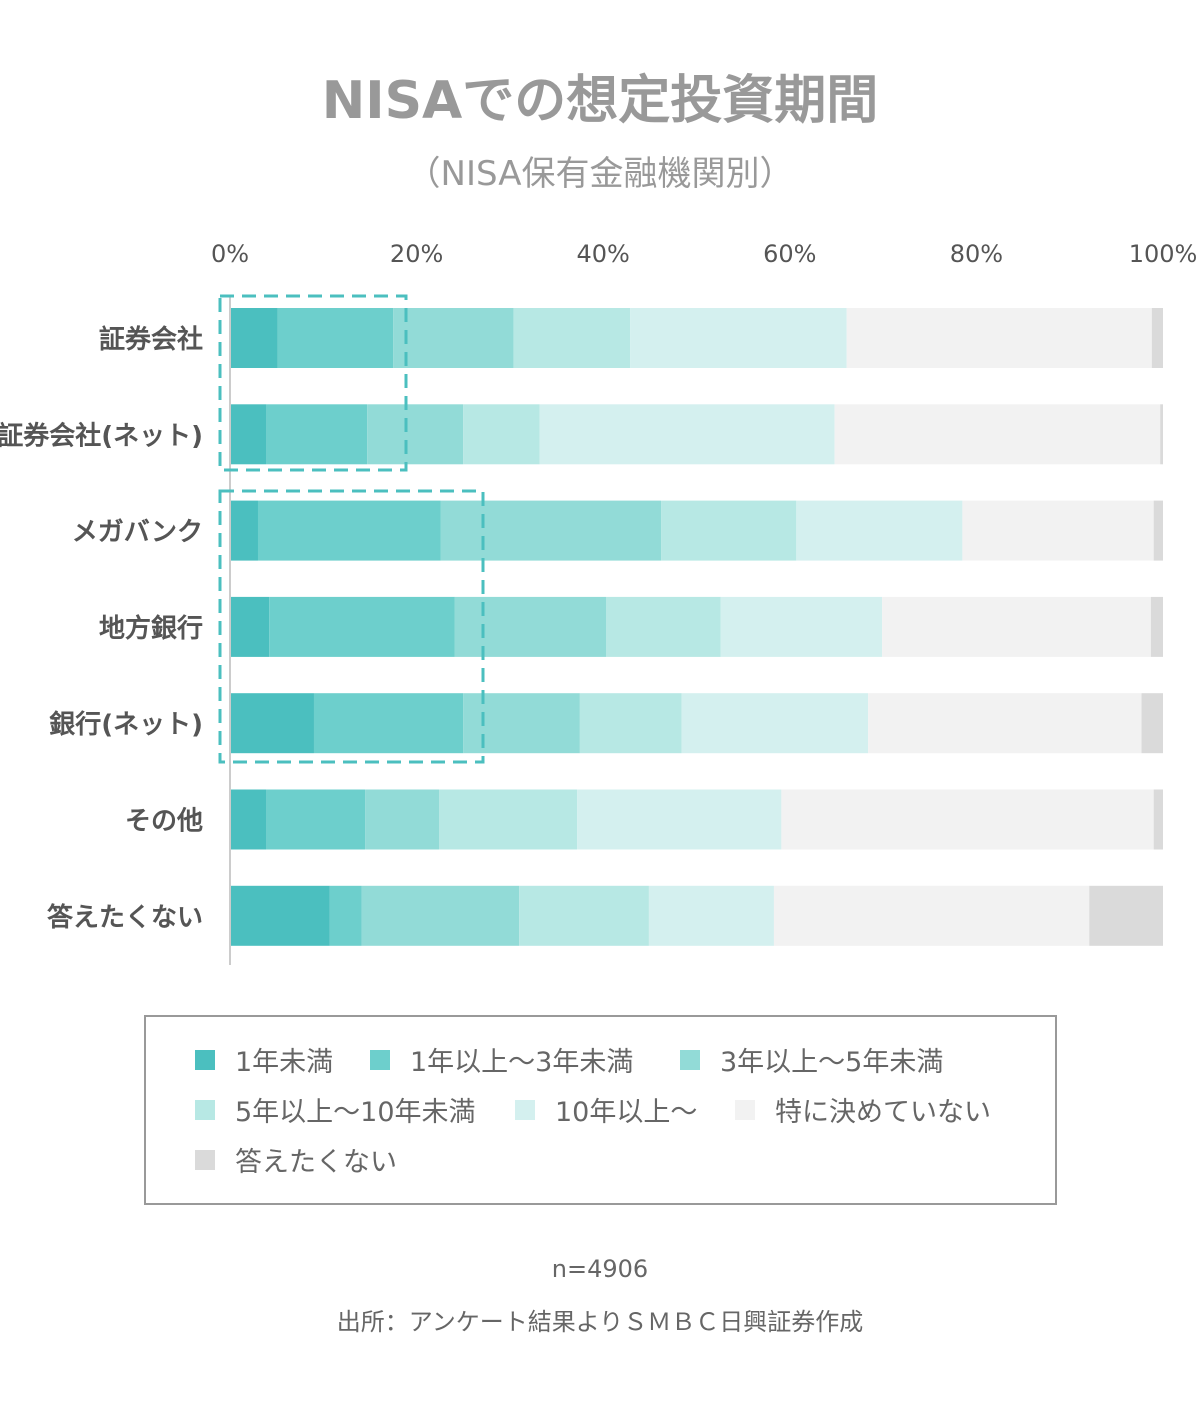 This screenshot has width=1200, height=1402. I want to click on legend-label: 3年以上〜5年未満, so click(831, 1062).